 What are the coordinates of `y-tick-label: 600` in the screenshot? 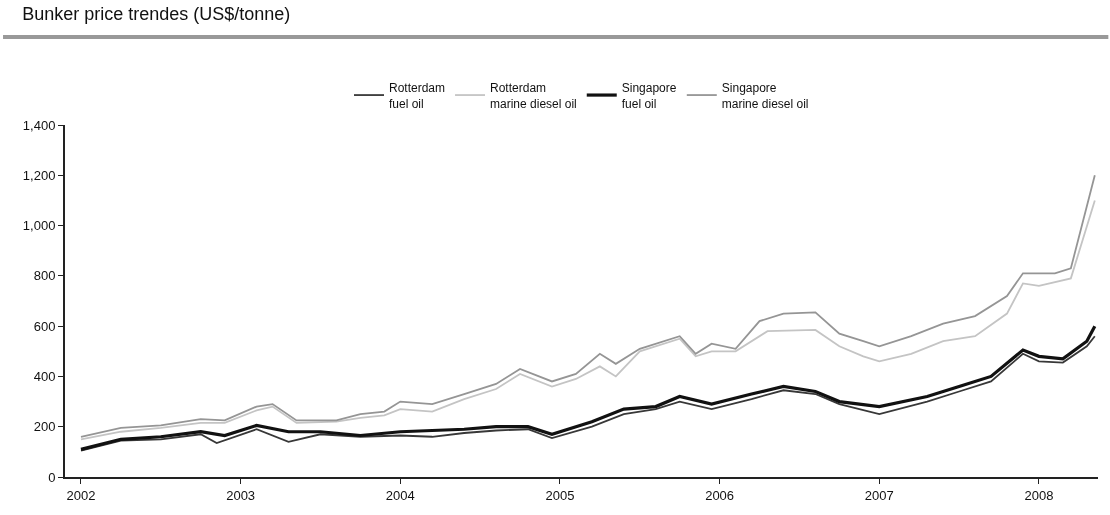 It's located at (44, 326).